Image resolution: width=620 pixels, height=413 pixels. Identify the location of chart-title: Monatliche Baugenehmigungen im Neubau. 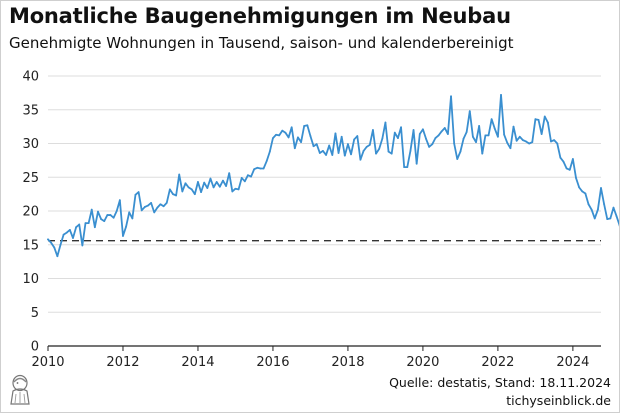
(260, 16).